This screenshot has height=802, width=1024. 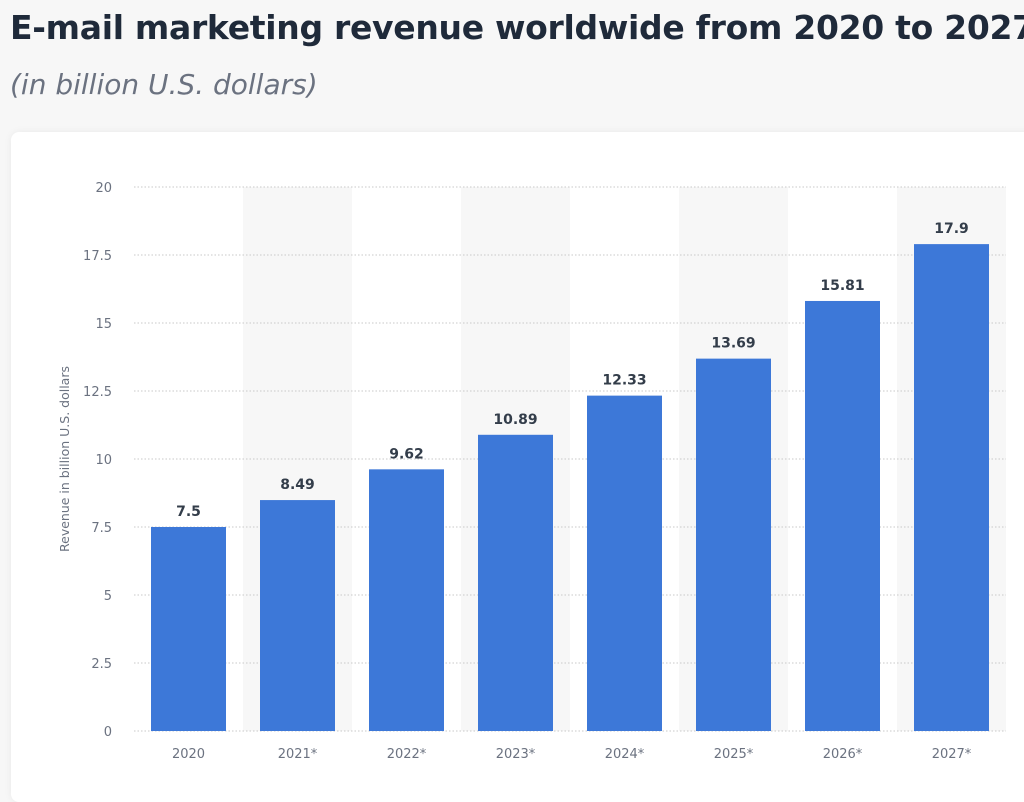 What do you see at coordinates (108, 596) in the screenshot?
I see `y-tick-label: 5` at bounding box center [108, 596].